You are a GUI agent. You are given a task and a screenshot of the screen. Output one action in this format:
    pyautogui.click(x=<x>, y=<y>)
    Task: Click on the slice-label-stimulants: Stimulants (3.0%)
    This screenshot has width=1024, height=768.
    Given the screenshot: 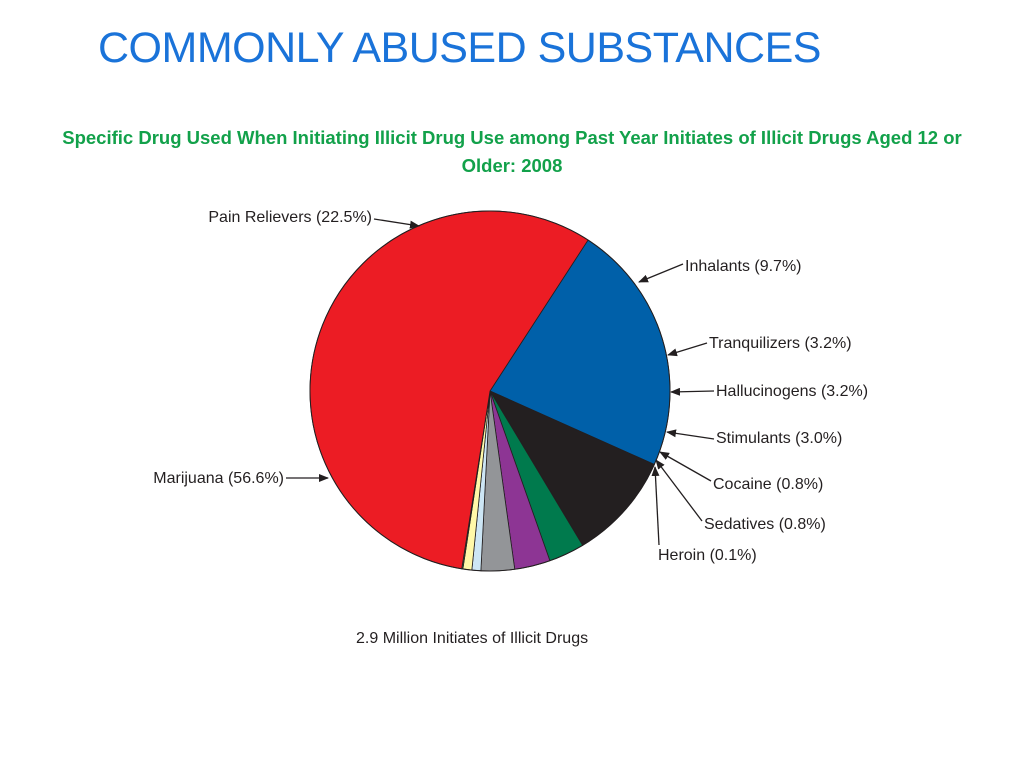 What is the action you would take?
    pyautogui.click(x=779, y=438)
    